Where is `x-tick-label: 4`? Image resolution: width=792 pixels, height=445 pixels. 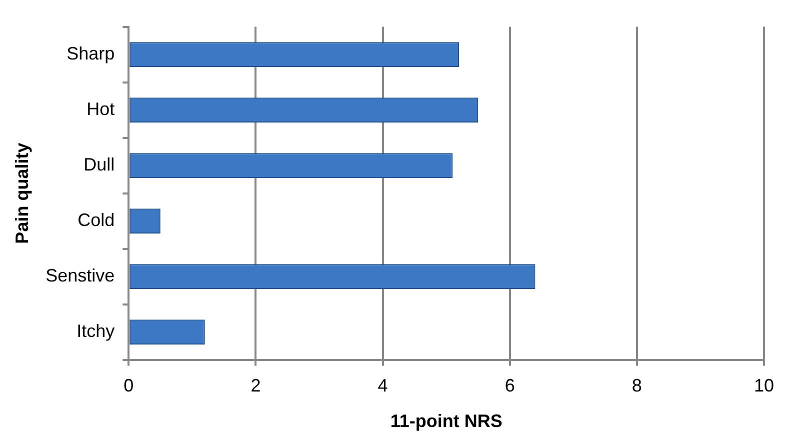 x-tick-label: 4 is located at coordinates (383, 386).